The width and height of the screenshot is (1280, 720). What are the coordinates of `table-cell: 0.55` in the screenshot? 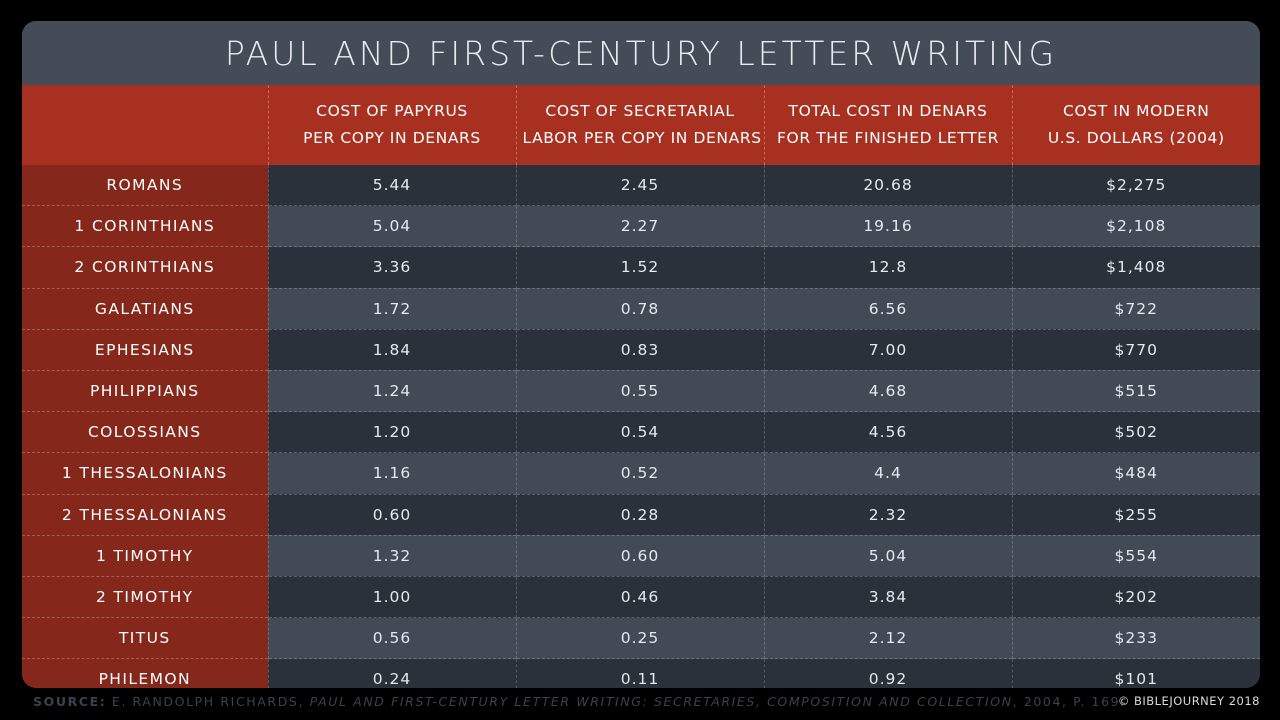 It's located at (639, 390).